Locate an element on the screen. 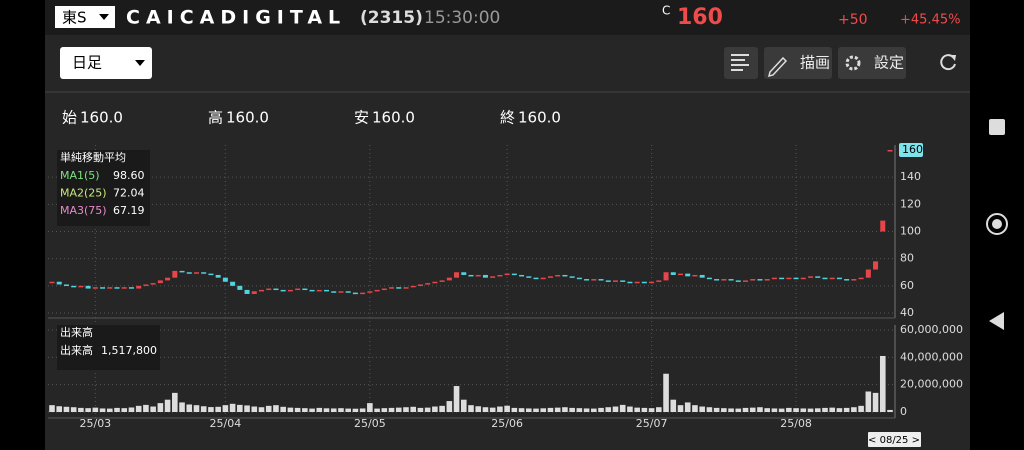 The height and width of the screenshot is (450, 1024). last-price-label: 160 is located at coordinates (912, 149).